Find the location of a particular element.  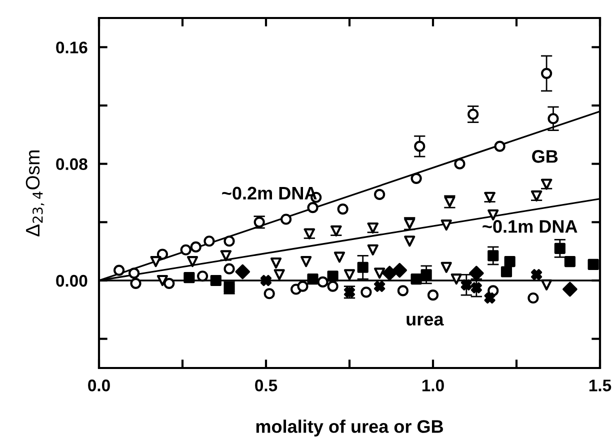

x-tick-label: 0.0 is located at coordinates (99, 386).